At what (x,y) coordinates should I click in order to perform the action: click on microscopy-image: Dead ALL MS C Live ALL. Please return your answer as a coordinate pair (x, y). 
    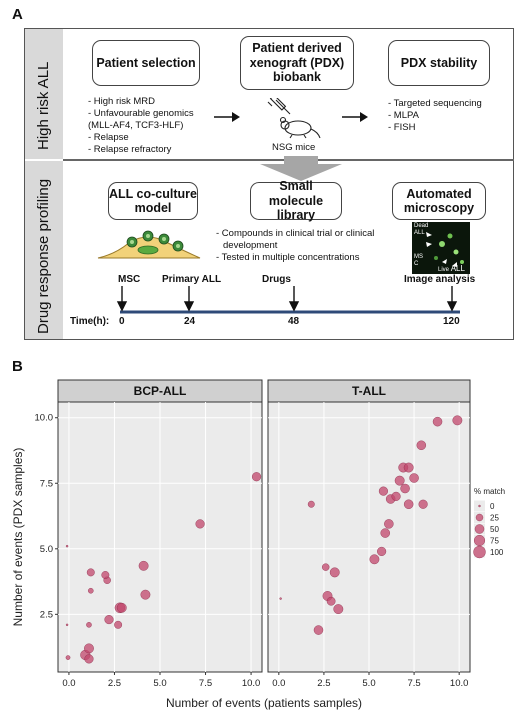
    Looking at the image, I should click on (441, 248).